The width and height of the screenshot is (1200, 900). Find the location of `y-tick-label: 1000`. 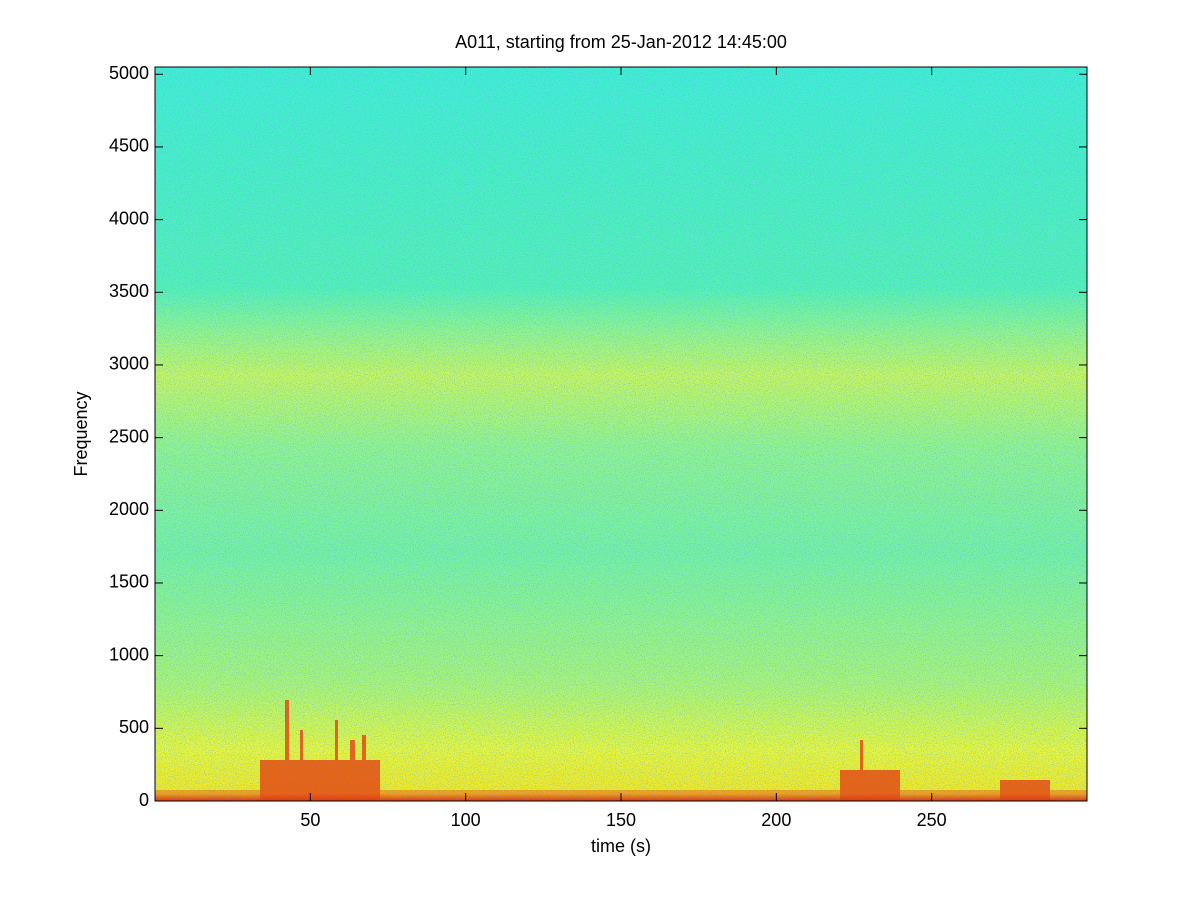

y-tick-label: 1000 is located at coordinates (129, 654).